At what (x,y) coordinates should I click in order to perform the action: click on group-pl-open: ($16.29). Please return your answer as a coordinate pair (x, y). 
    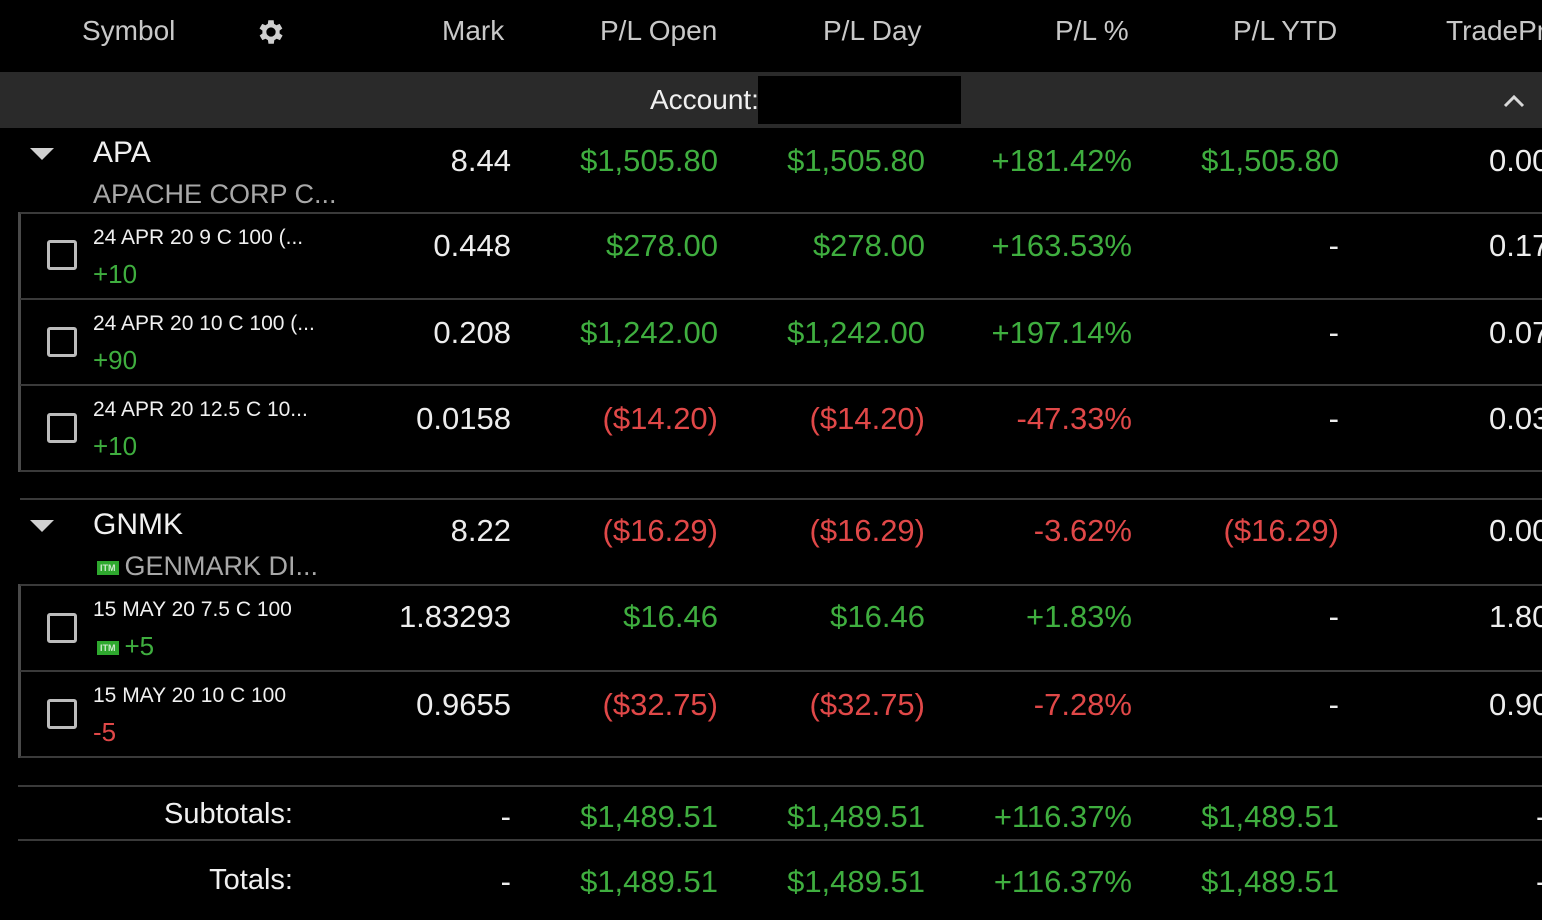
    Looking at the image, I should click on (660, 530).